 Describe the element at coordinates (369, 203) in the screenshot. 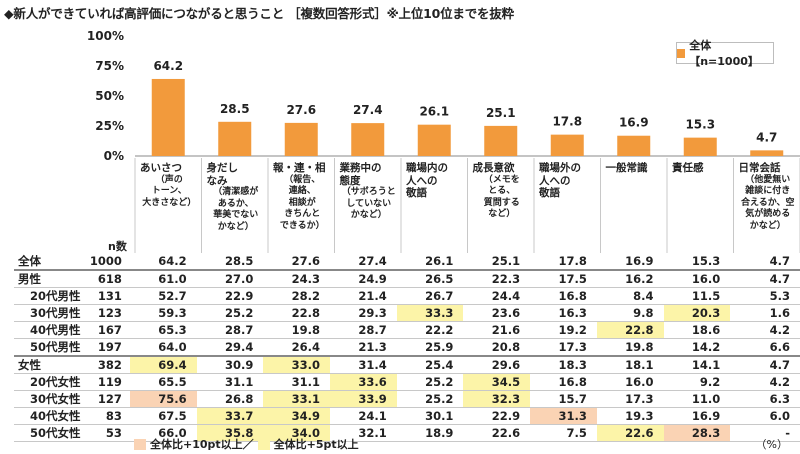

I see `category-sub-text: していない` at that location.